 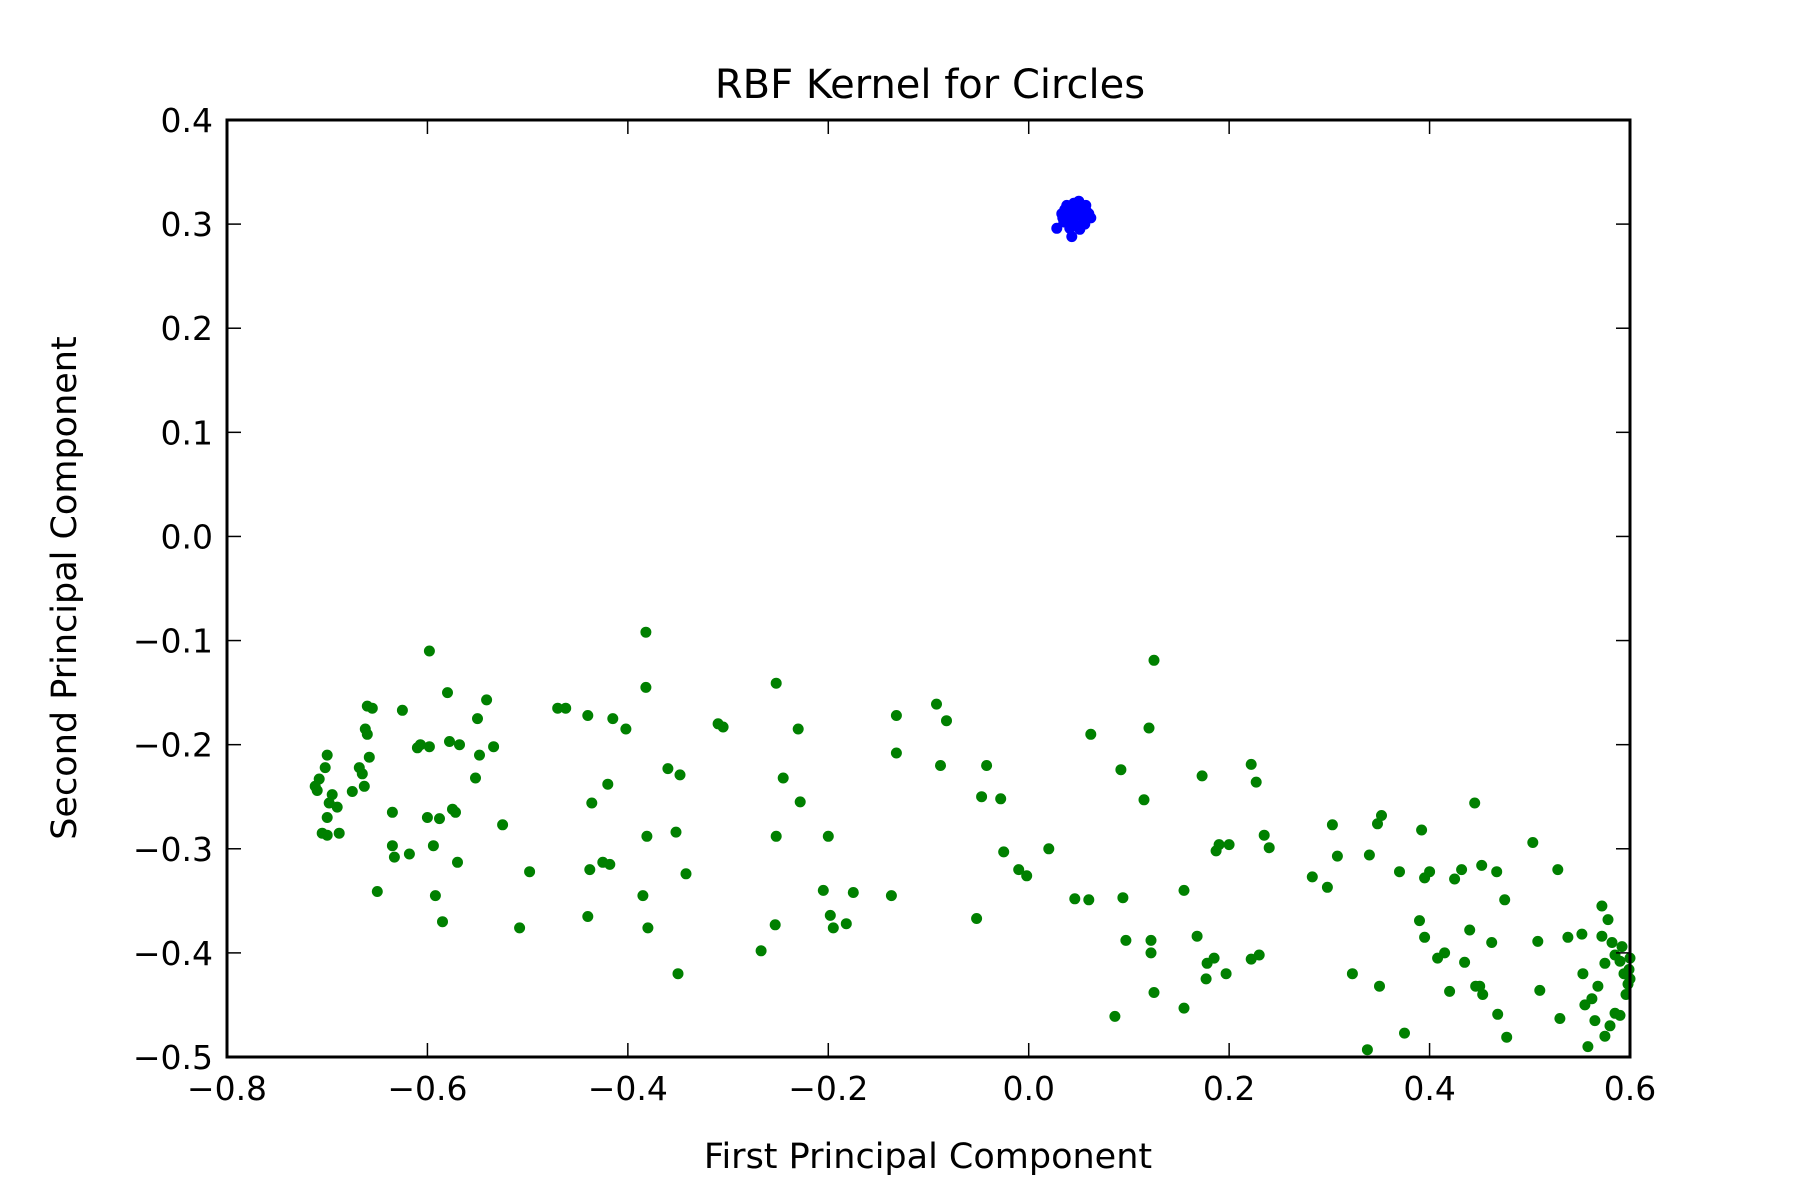 What do you see at coordinates (930, 85) in the screenshot?
I see `chart-title: RBF Kernel for Circles` at bounding box center [930, 85].